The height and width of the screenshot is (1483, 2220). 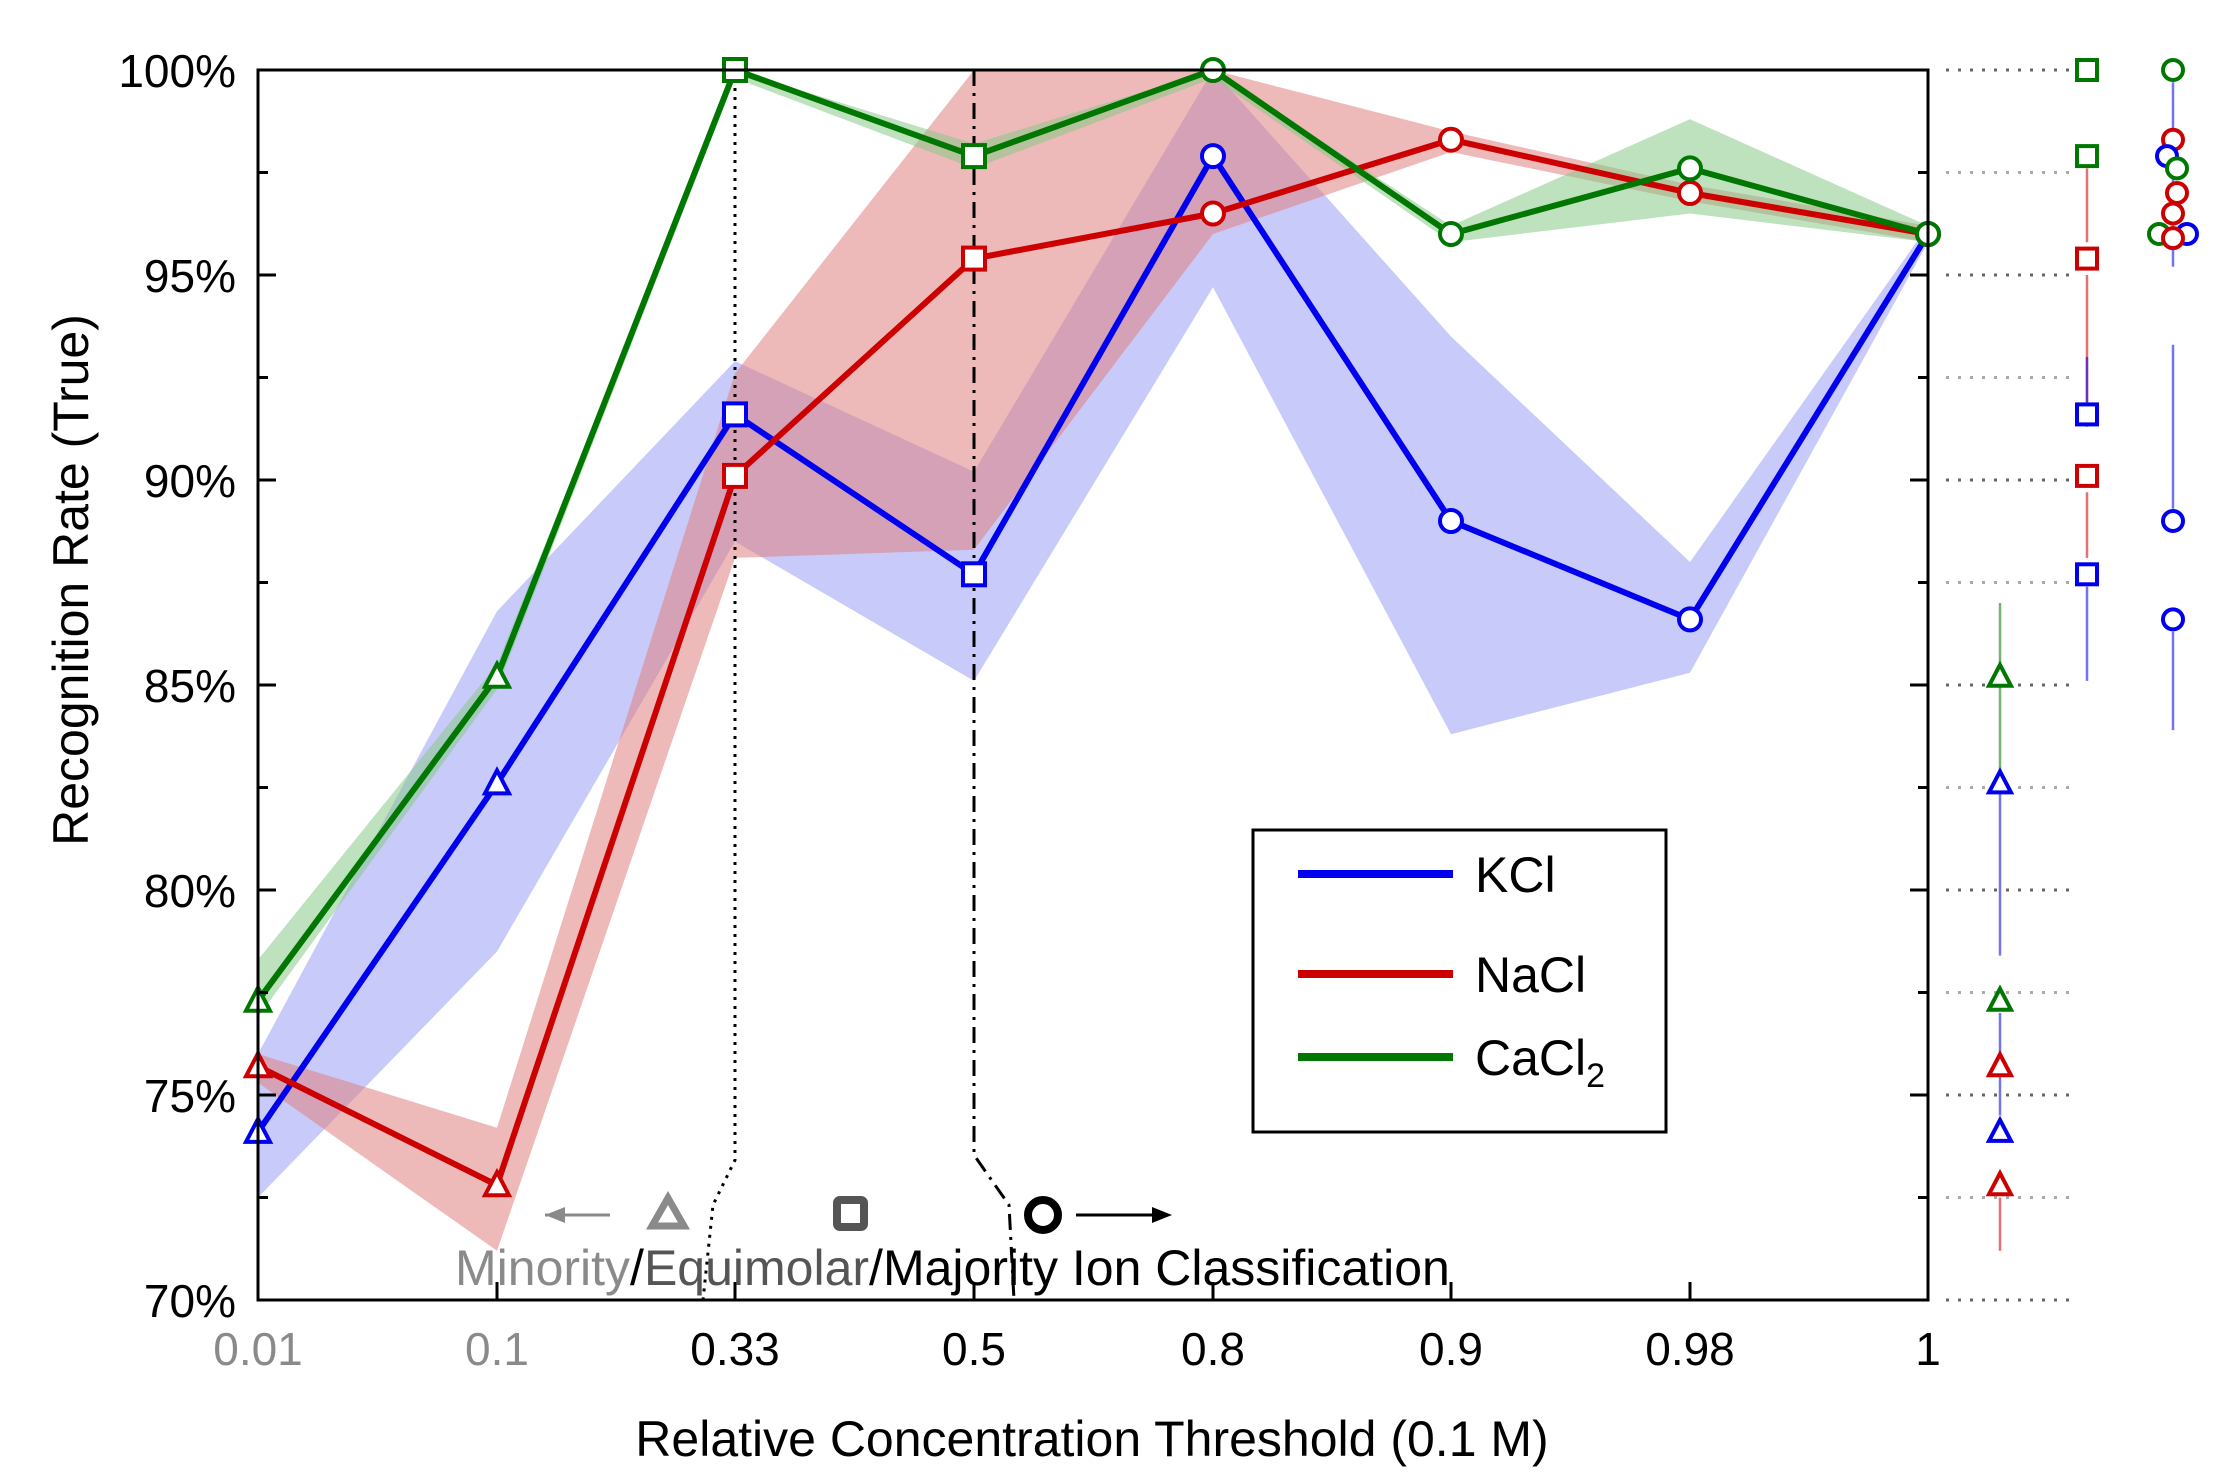 What do you see at coordinates (1091, 1439) in the screenshot?
I see `x-axis-title: Relative Concentration Threshold (0.1 M)` at bounding box center [1091, 1439].